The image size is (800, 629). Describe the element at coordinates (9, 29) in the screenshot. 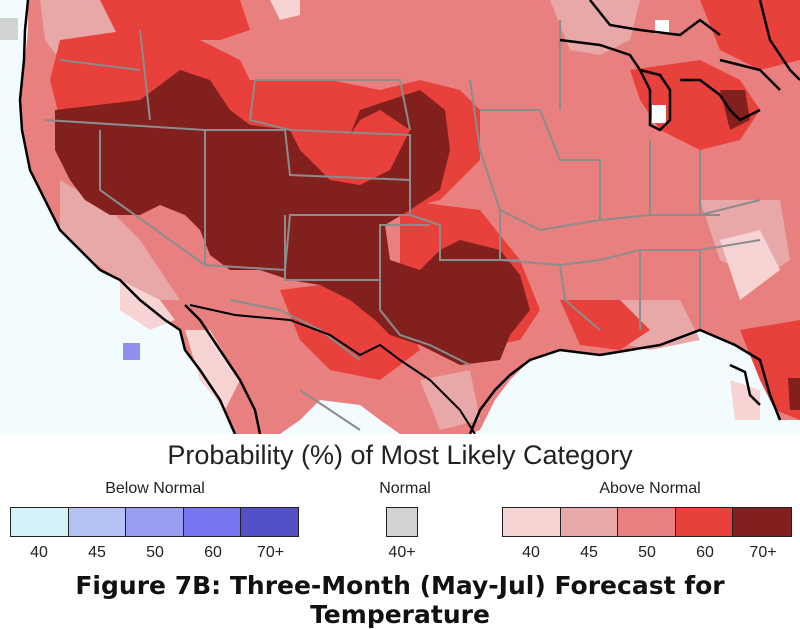

I see `normal-spot-ocean` at that location.